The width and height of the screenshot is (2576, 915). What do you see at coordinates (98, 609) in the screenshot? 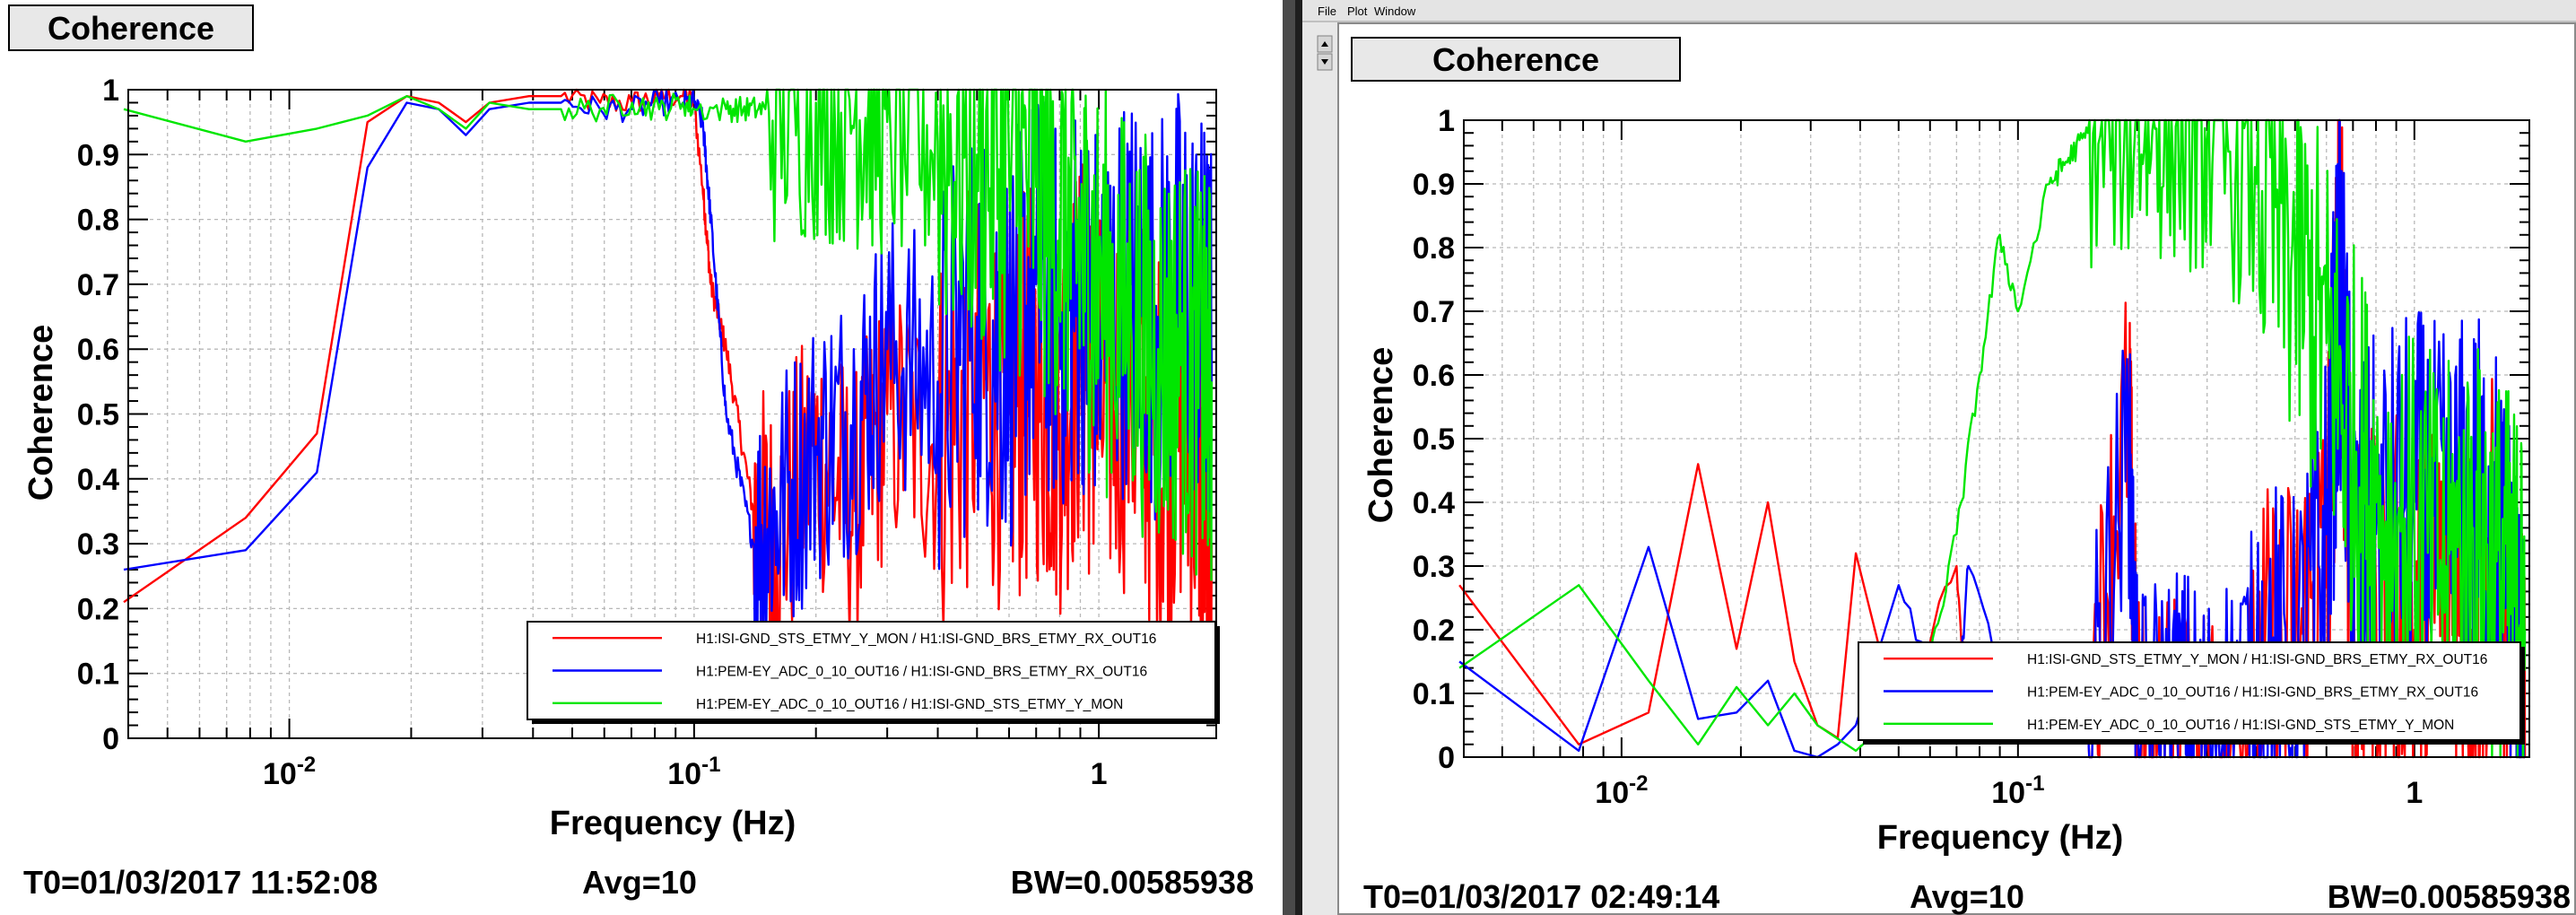
I see `left-y-tick-label: 0.2` at bounding box center [98, 609].